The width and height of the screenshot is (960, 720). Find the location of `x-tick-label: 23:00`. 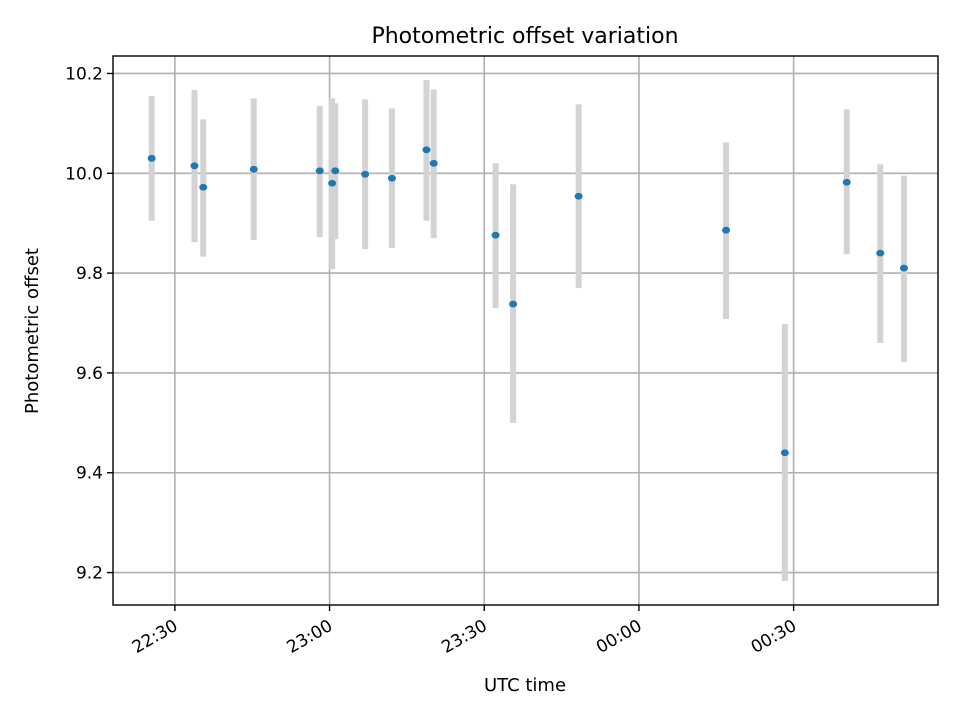

x-tick-label: 23:00 is located at coordinates (310, 637).